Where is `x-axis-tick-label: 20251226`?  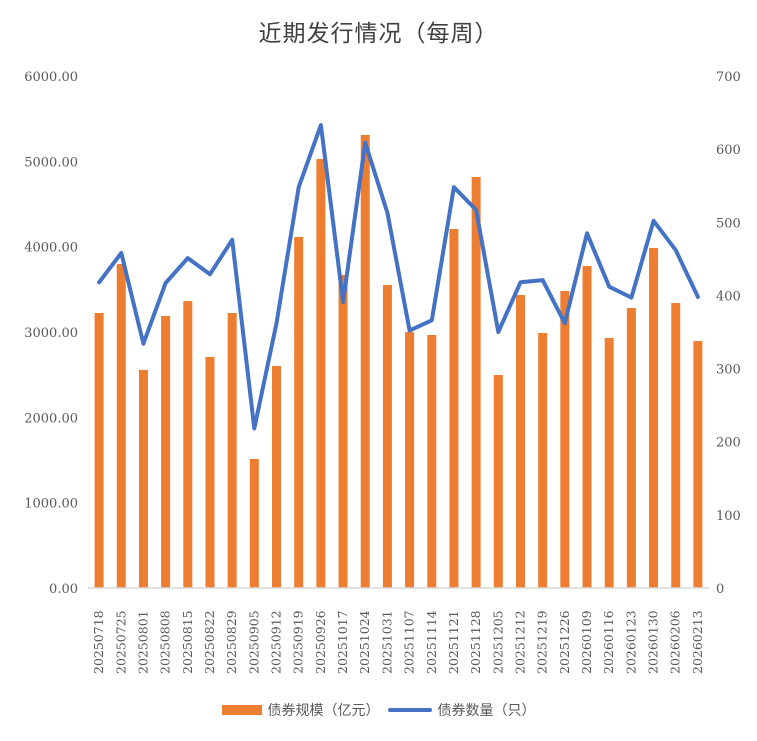
x-axis-tick-label: 20251226 is located at coordinates (564, 642).